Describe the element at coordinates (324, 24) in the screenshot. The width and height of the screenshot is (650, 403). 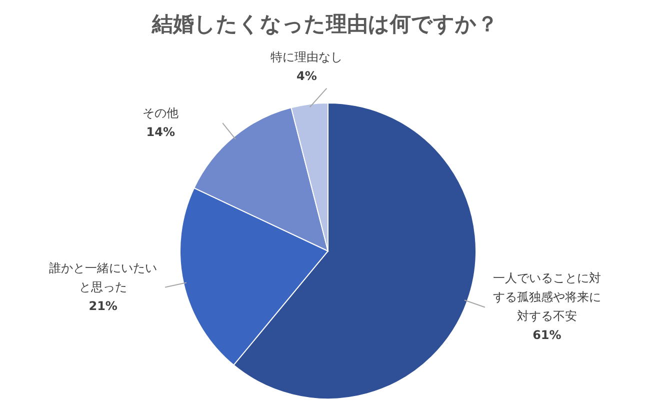
I see `chart-title: 結婚したくなった理由は何ですか？` at that location.